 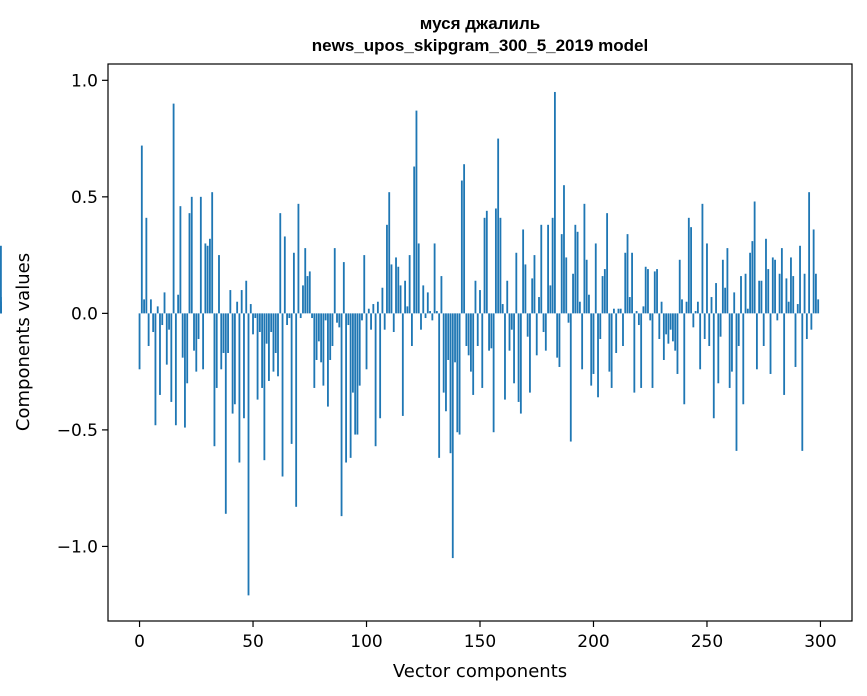 I want to click on y-tick-label: 0.0, so click(x=84, y=314).